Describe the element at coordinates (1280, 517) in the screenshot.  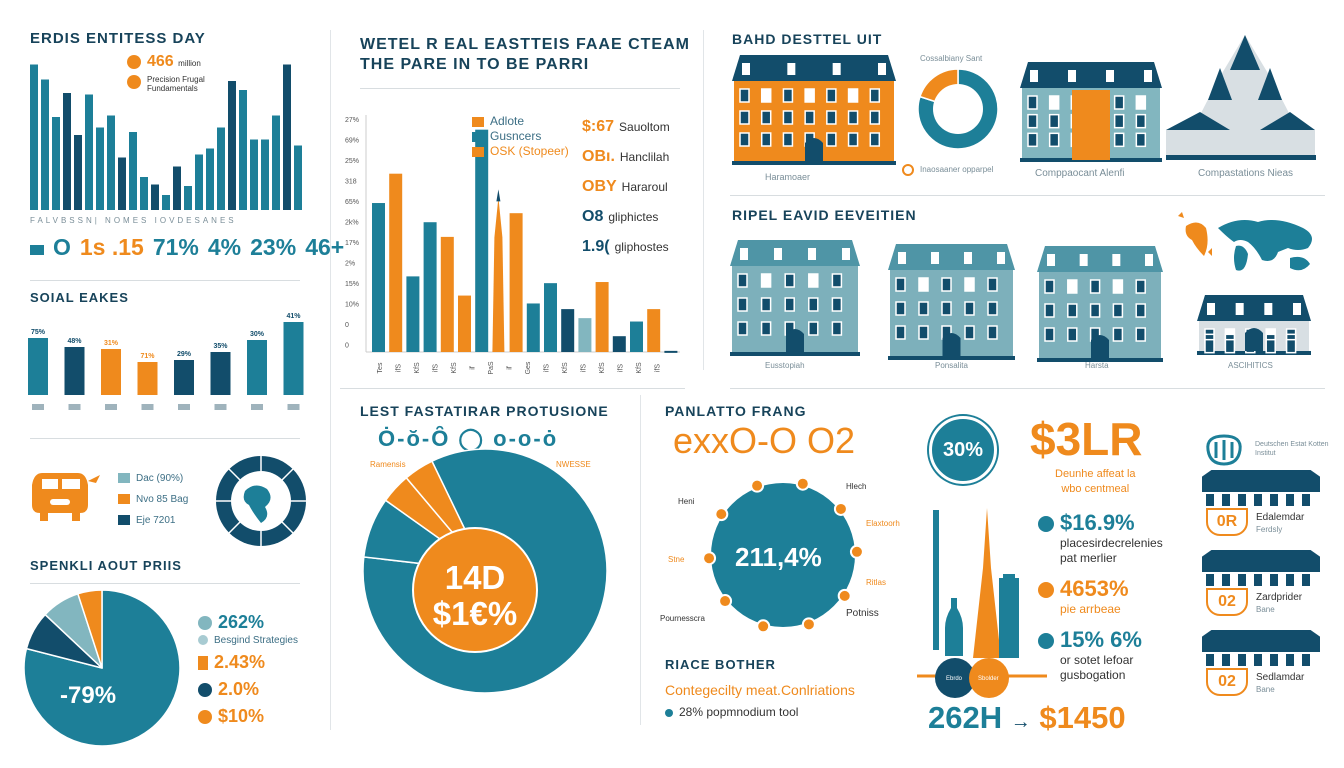
I see `row-label: Edalemdar` at that location.